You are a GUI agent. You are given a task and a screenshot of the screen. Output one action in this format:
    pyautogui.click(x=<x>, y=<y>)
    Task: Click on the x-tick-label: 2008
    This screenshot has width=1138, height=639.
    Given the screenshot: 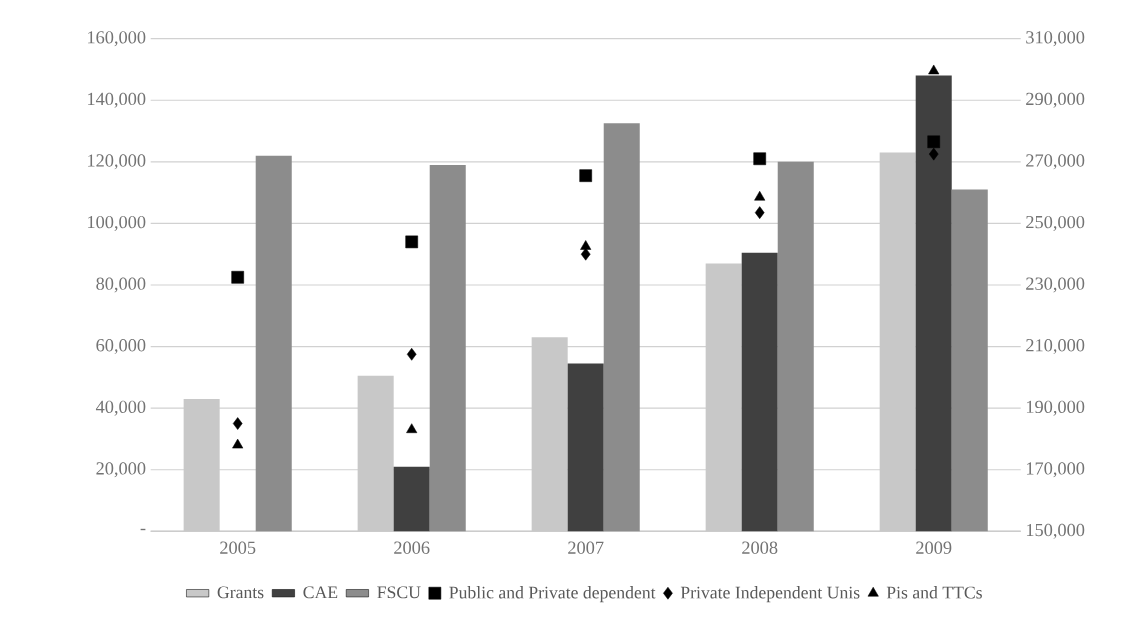 What is the action you would take?
    pyautogui.click(x=760, y=548)
    